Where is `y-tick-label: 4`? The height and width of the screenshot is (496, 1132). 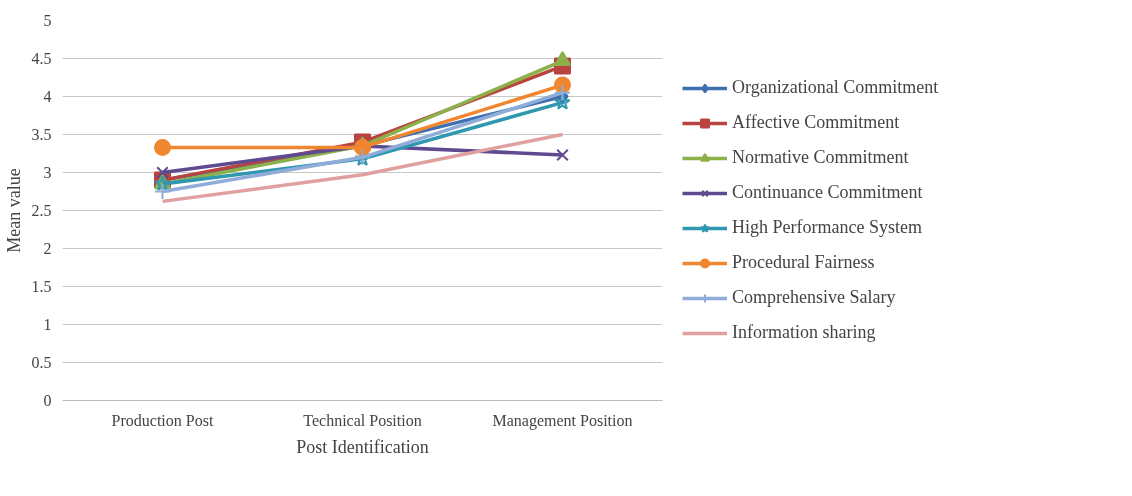 y-tick-label: 4 is located at coordinates (47, 96).